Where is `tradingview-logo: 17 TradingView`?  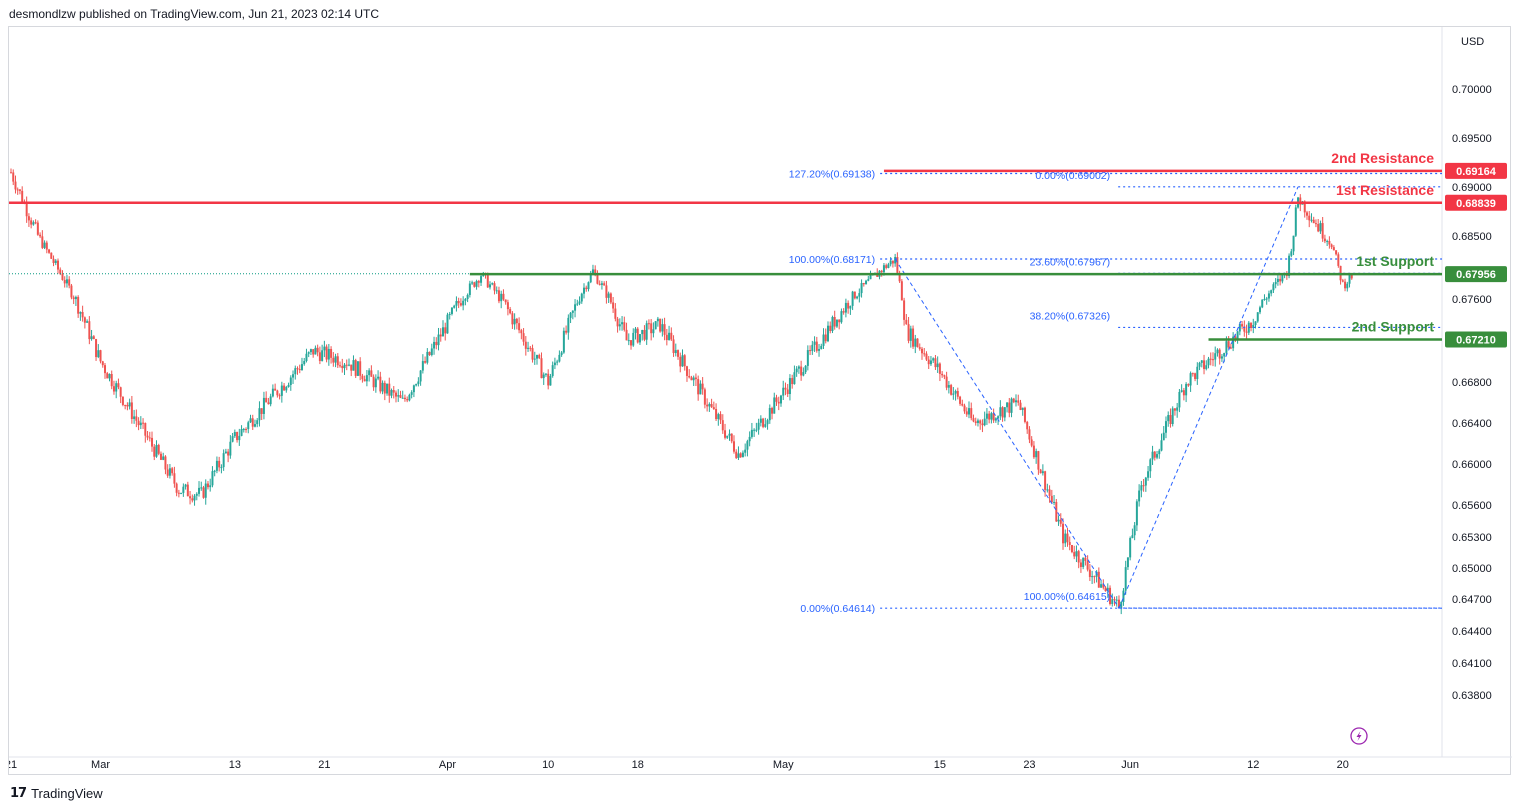 tradingview-logo: 17 TradingView is located at coordinates (56, 793).